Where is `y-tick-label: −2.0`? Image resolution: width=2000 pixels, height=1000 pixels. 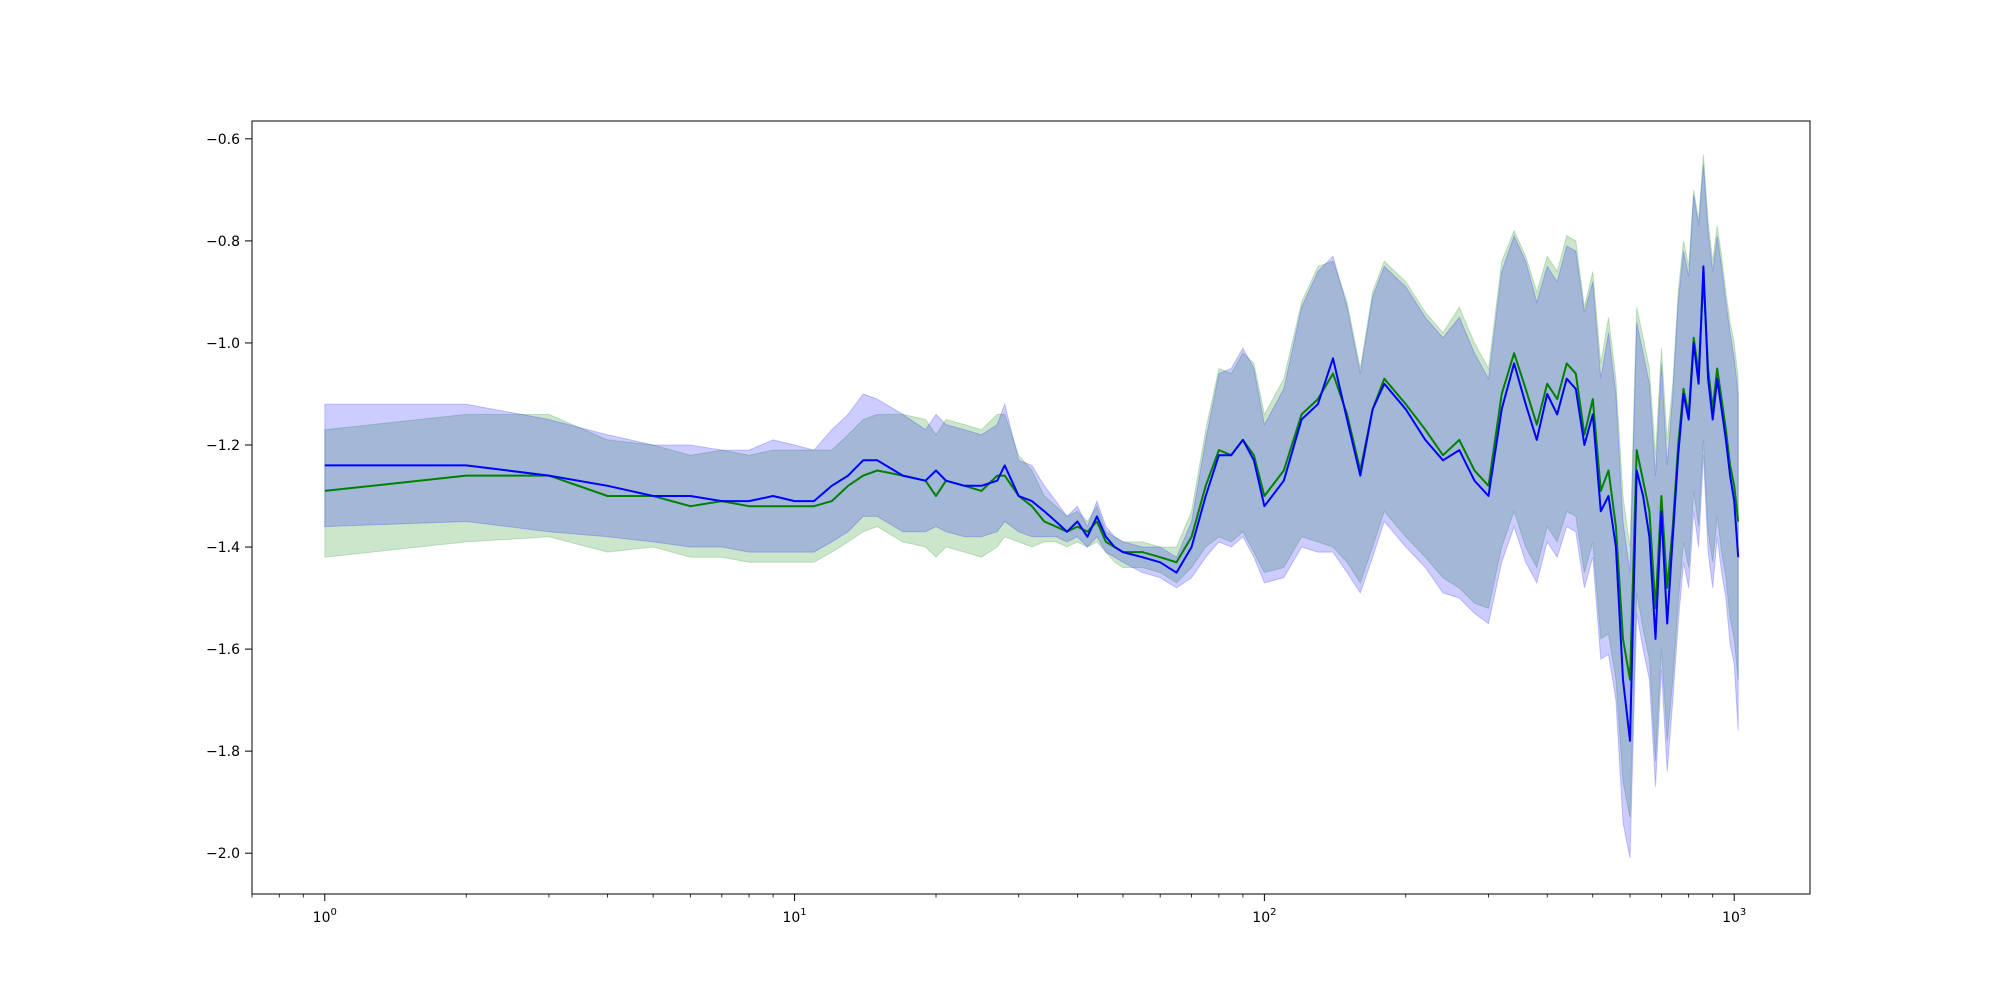 y-tick-label: −2.0 is located at coordinates (223, 854).